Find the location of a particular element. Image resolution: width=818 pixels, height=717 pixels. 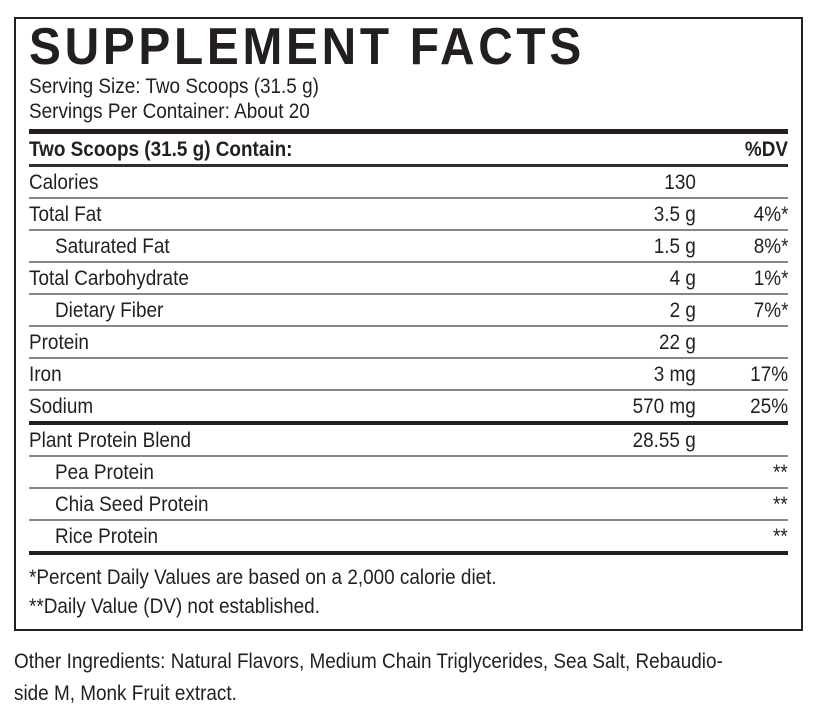

nutrient-name-cell: Calories is located at coordinates (302, 182).